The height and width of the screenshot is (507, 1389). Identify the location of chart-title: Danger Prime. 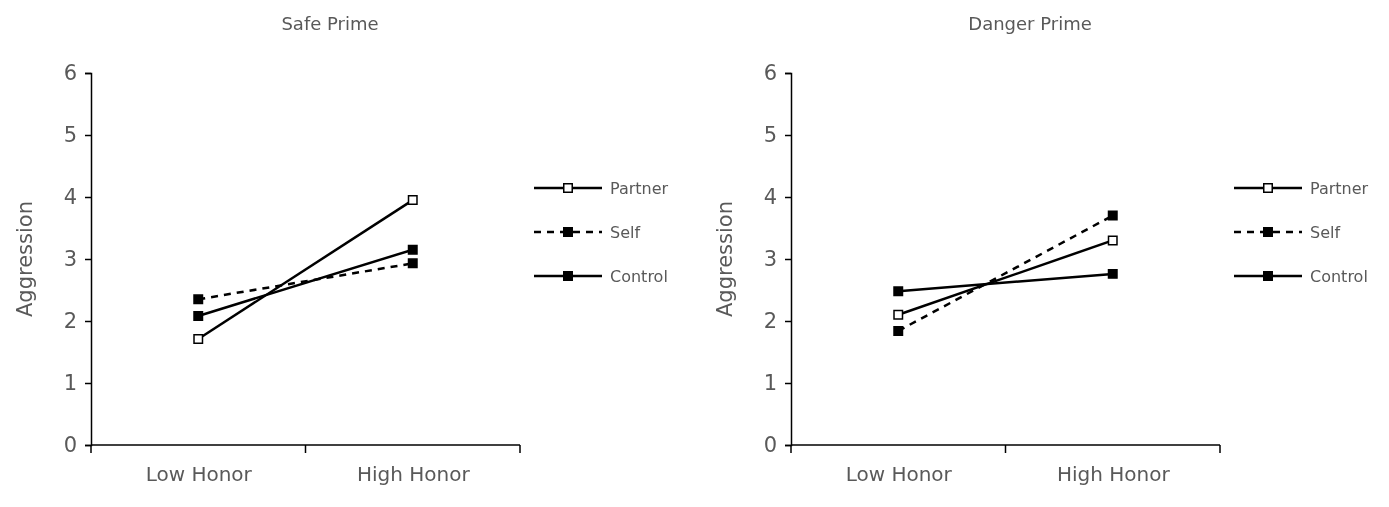
(1030, 23).